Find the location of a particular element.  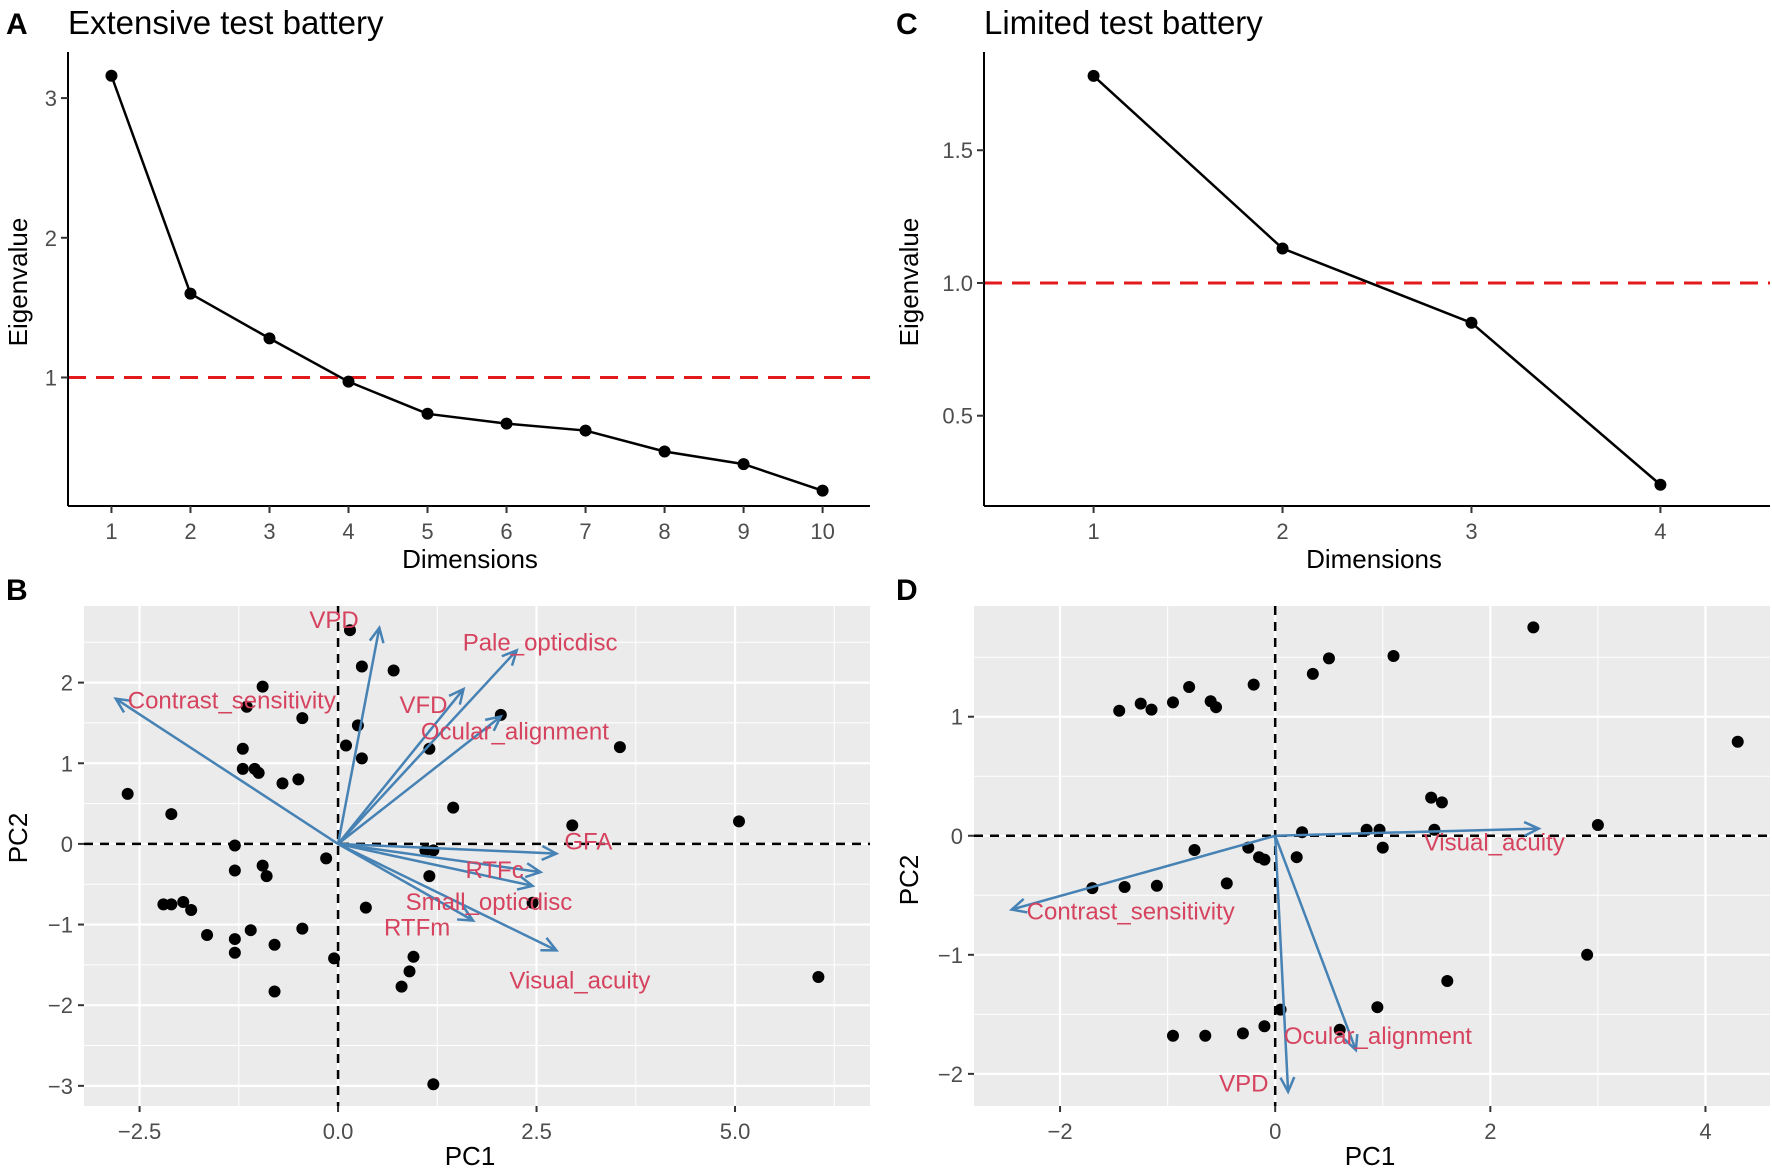

panel-b-arrowhead-ocular-alignment is located at coordinates (494, 723).